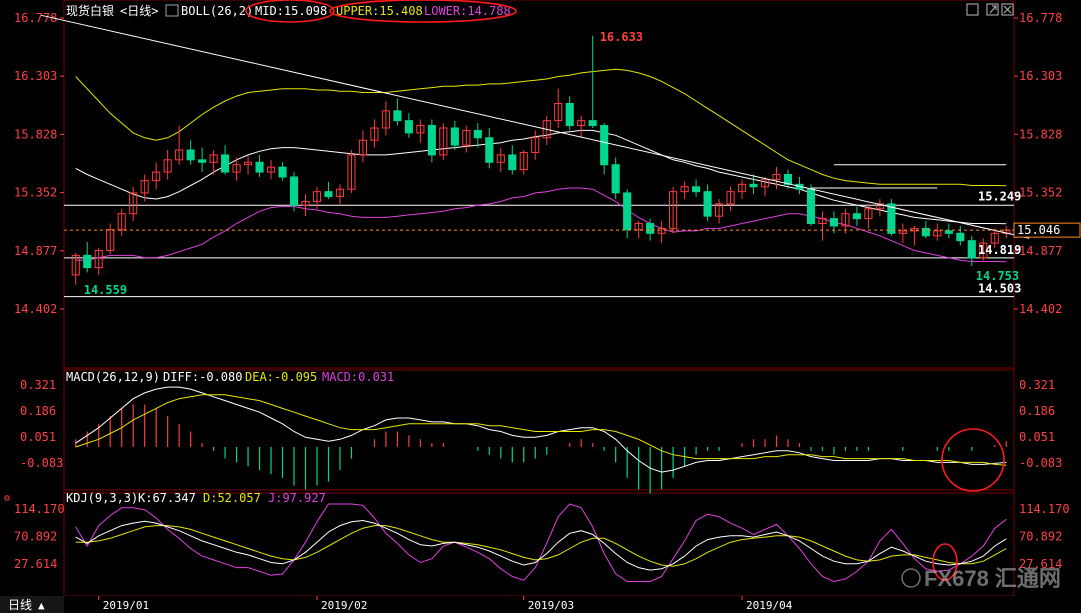  I want to click on kdj-tick-left: 27.614, so click(35, 564).